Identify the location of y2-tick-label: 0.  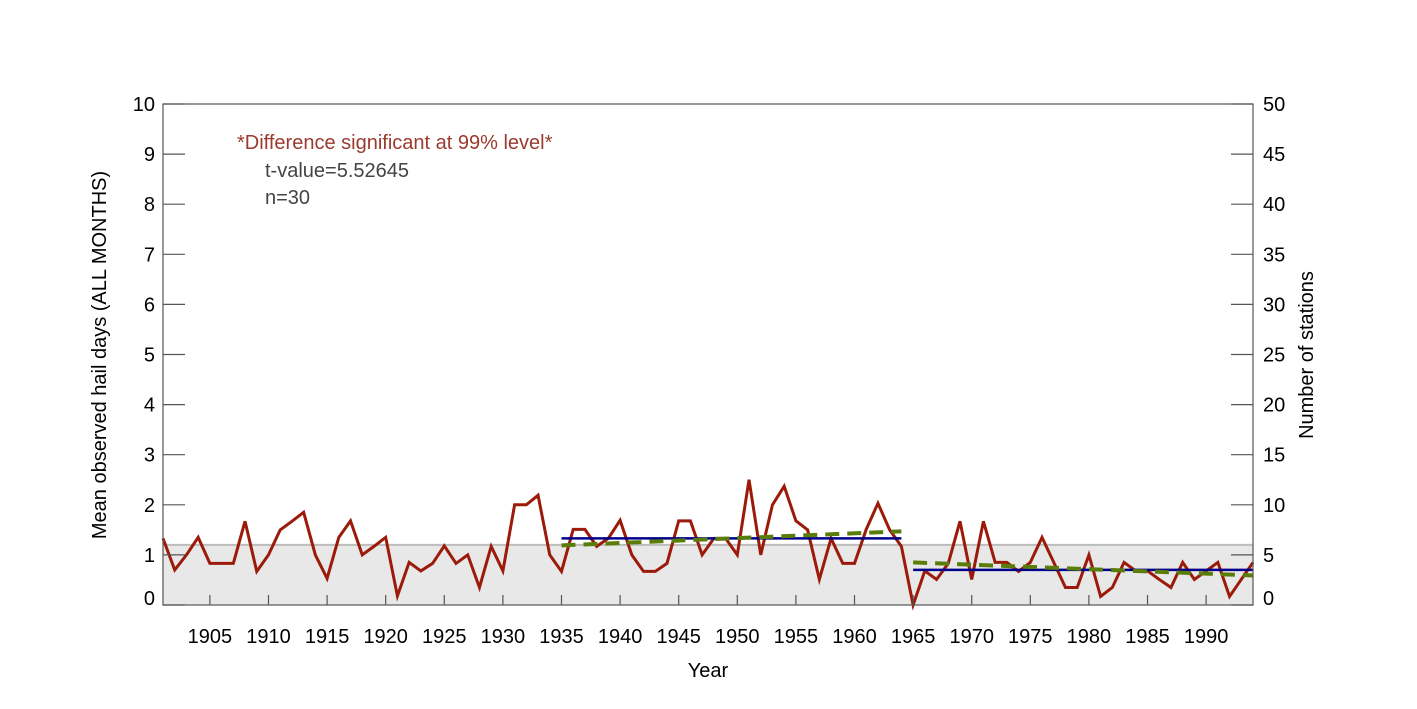
(1268, 599).